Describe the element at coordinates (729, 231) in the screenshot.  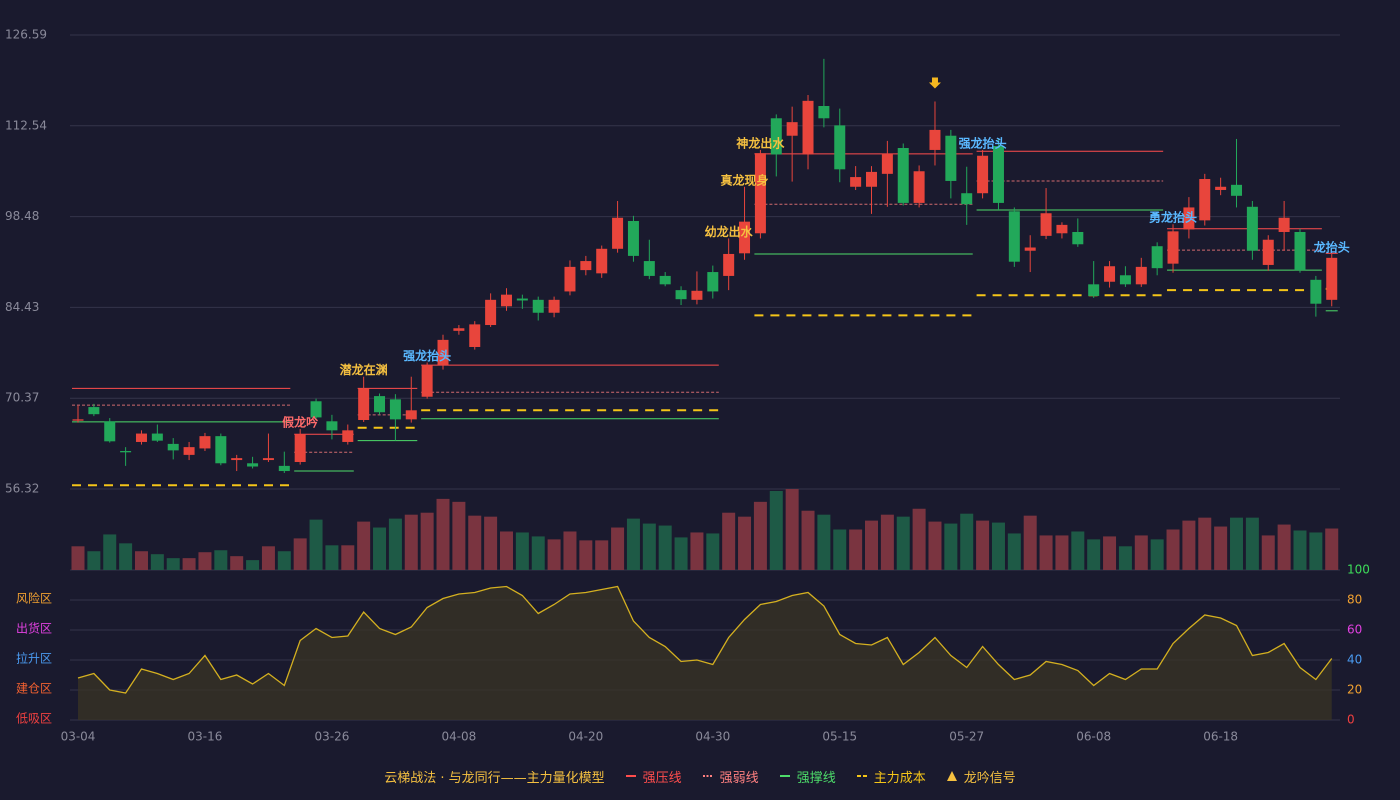
I see `signal-label: 幼龙出水` at that location.